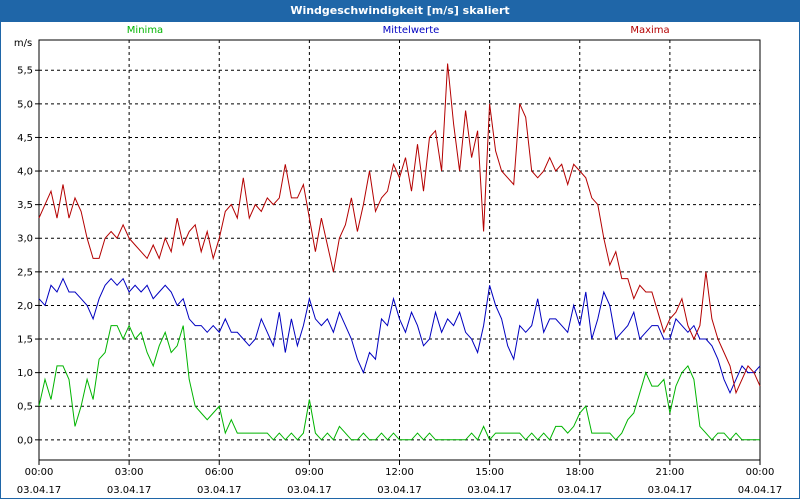 This screenshot has height=500, width=800. I want to click on y-tick-label: 3,5, so click(25, 205).